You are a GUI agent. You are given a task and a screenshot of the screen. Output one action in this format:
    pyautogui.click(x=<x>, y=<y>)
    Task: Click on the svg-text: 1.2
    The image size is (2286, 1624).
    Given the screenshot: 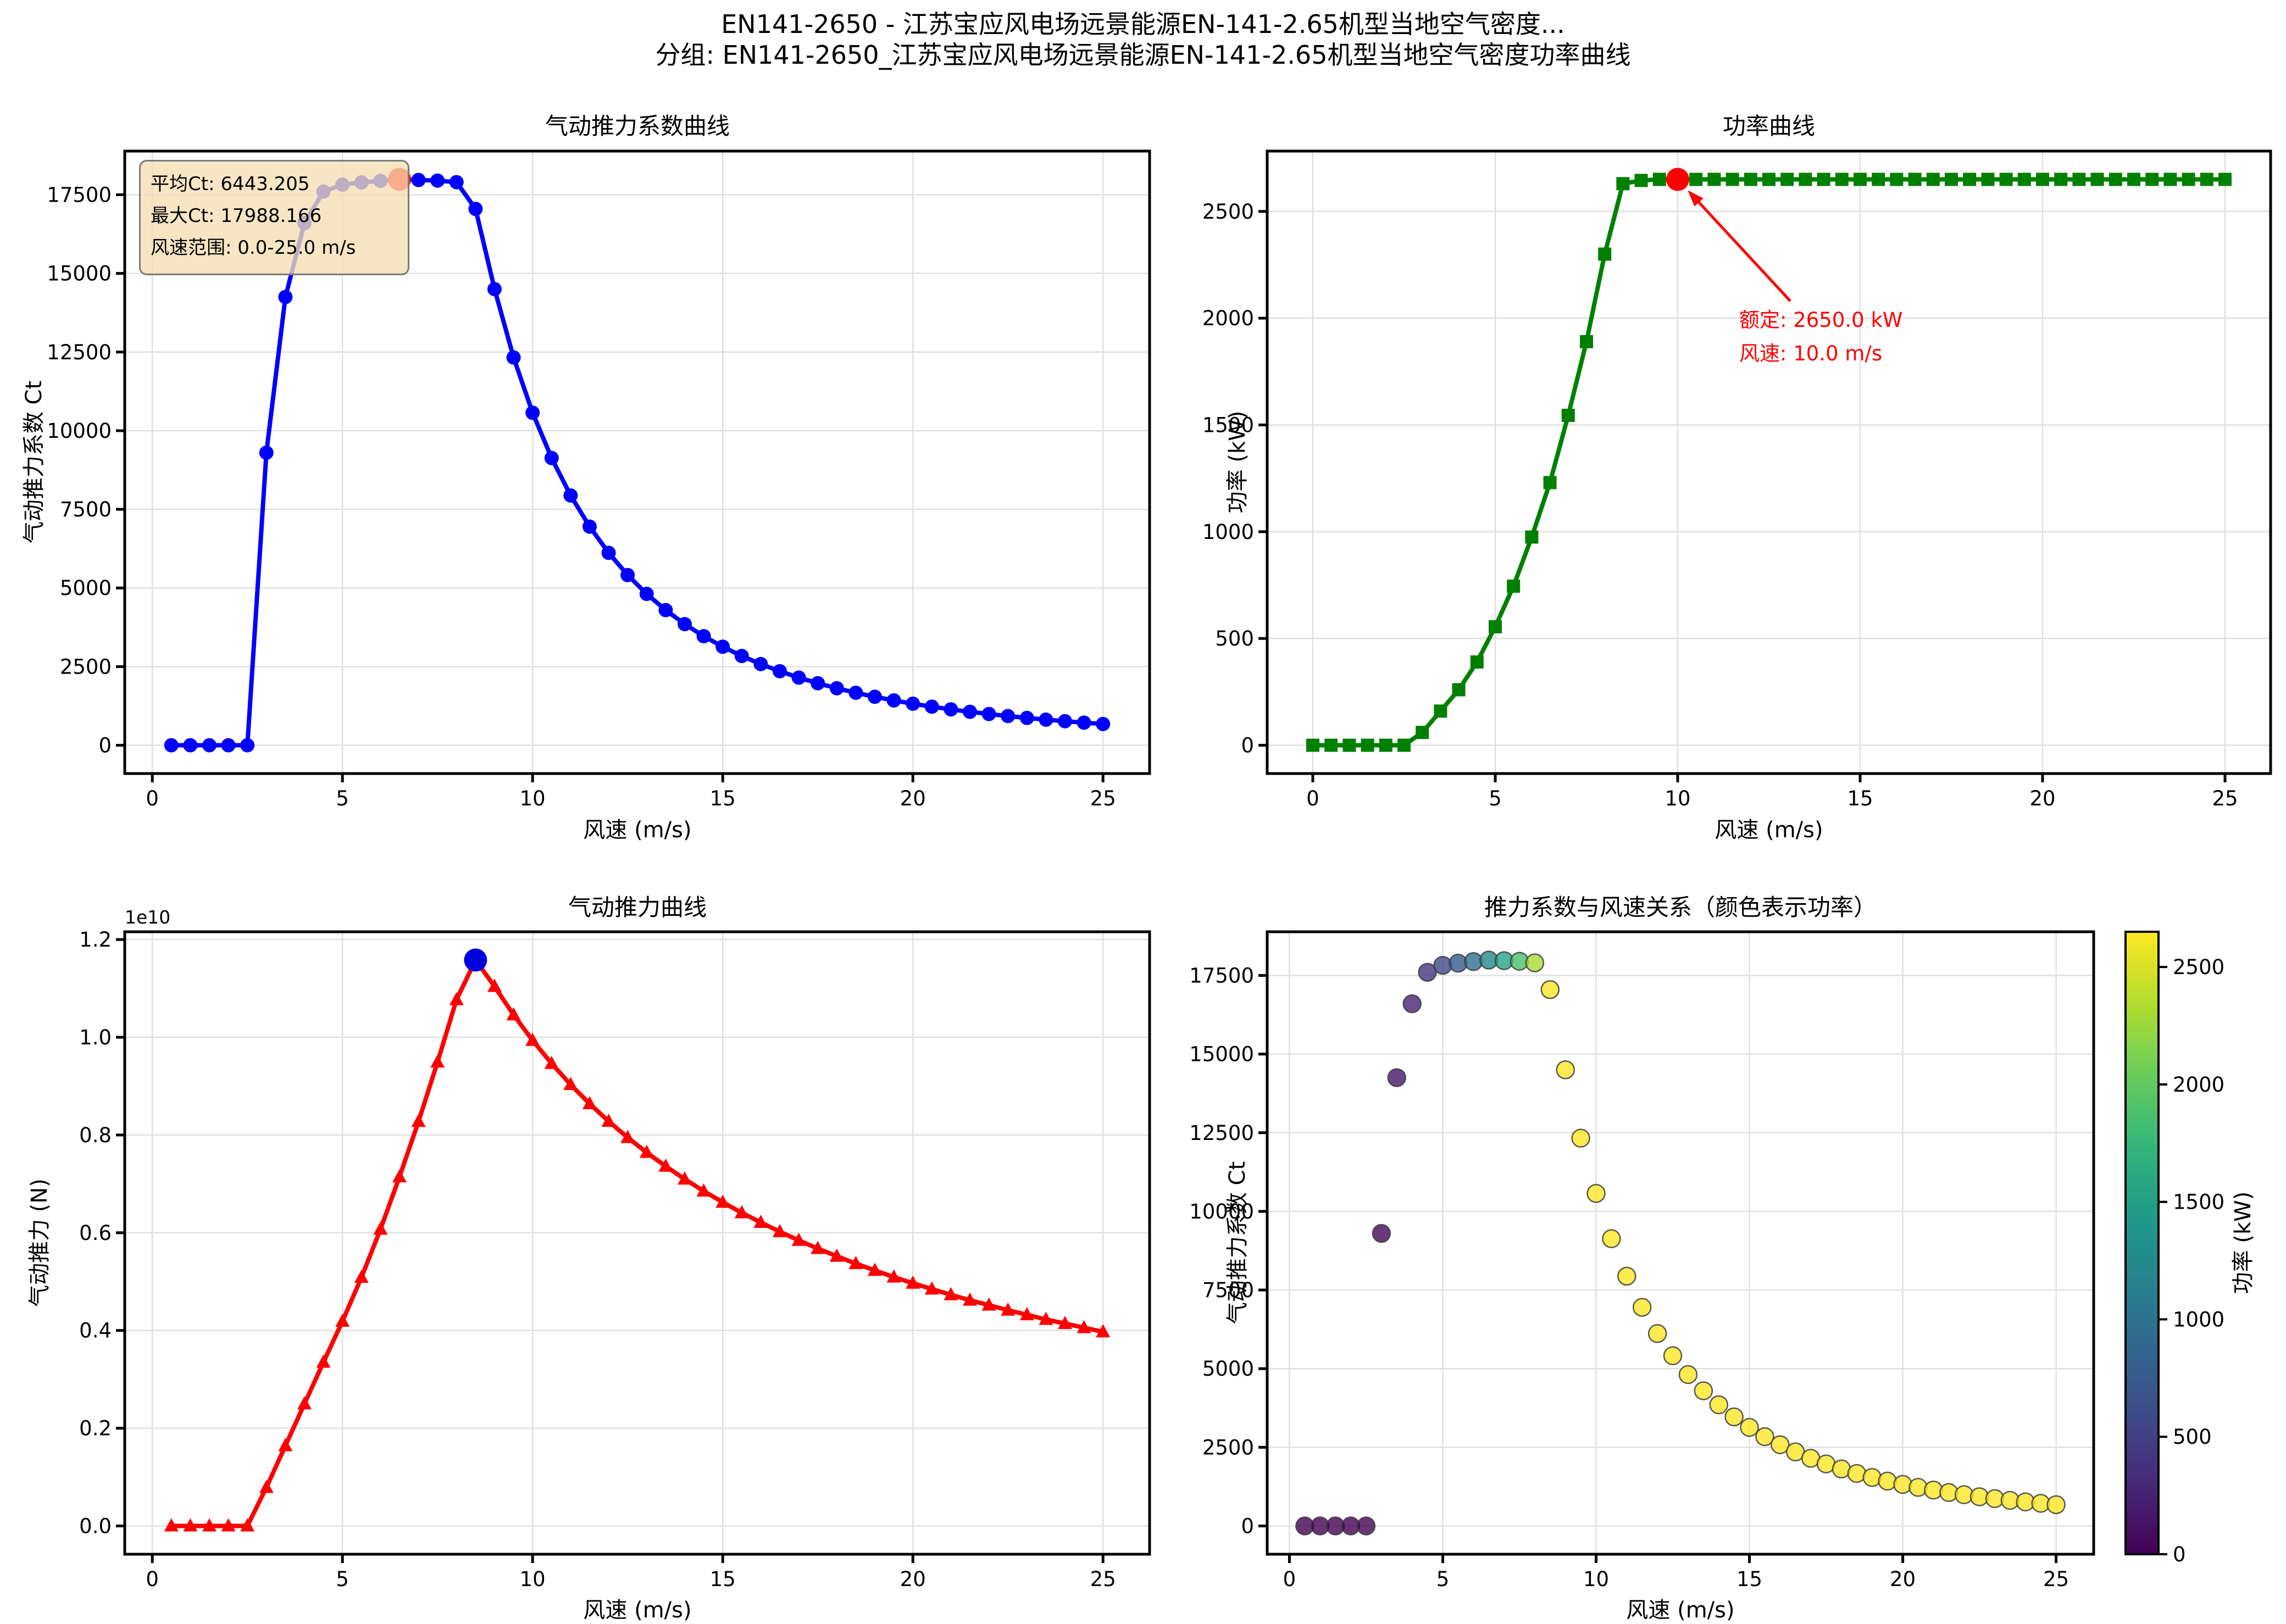 What is the action you would take?
    pyautogui.click(x=95, y=940)
    